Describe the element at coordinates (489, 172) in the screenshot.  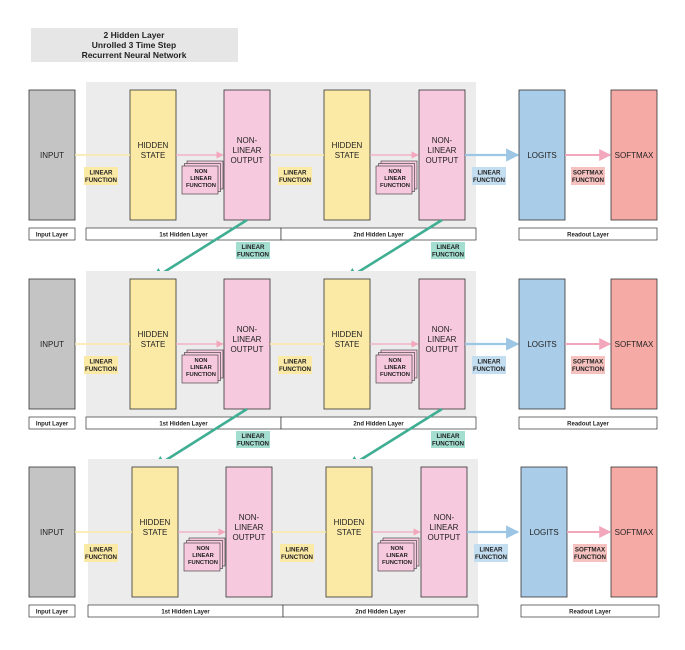
I see `readout-linear-tag-text: LINEAR` at that location.